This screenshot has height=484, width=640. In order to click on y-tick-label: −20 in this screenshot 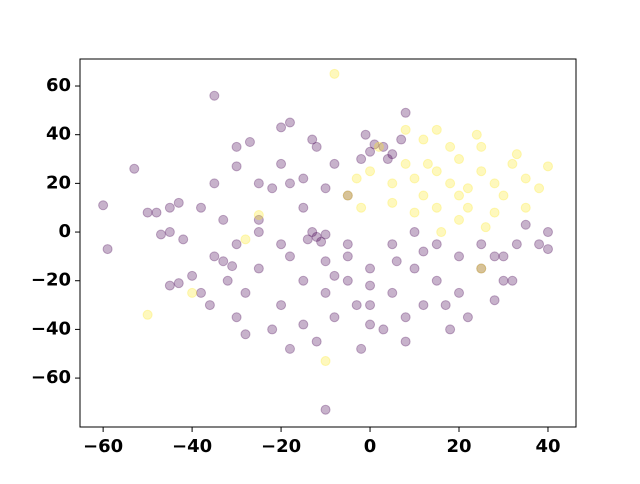, I will do `click(51, 280)`.